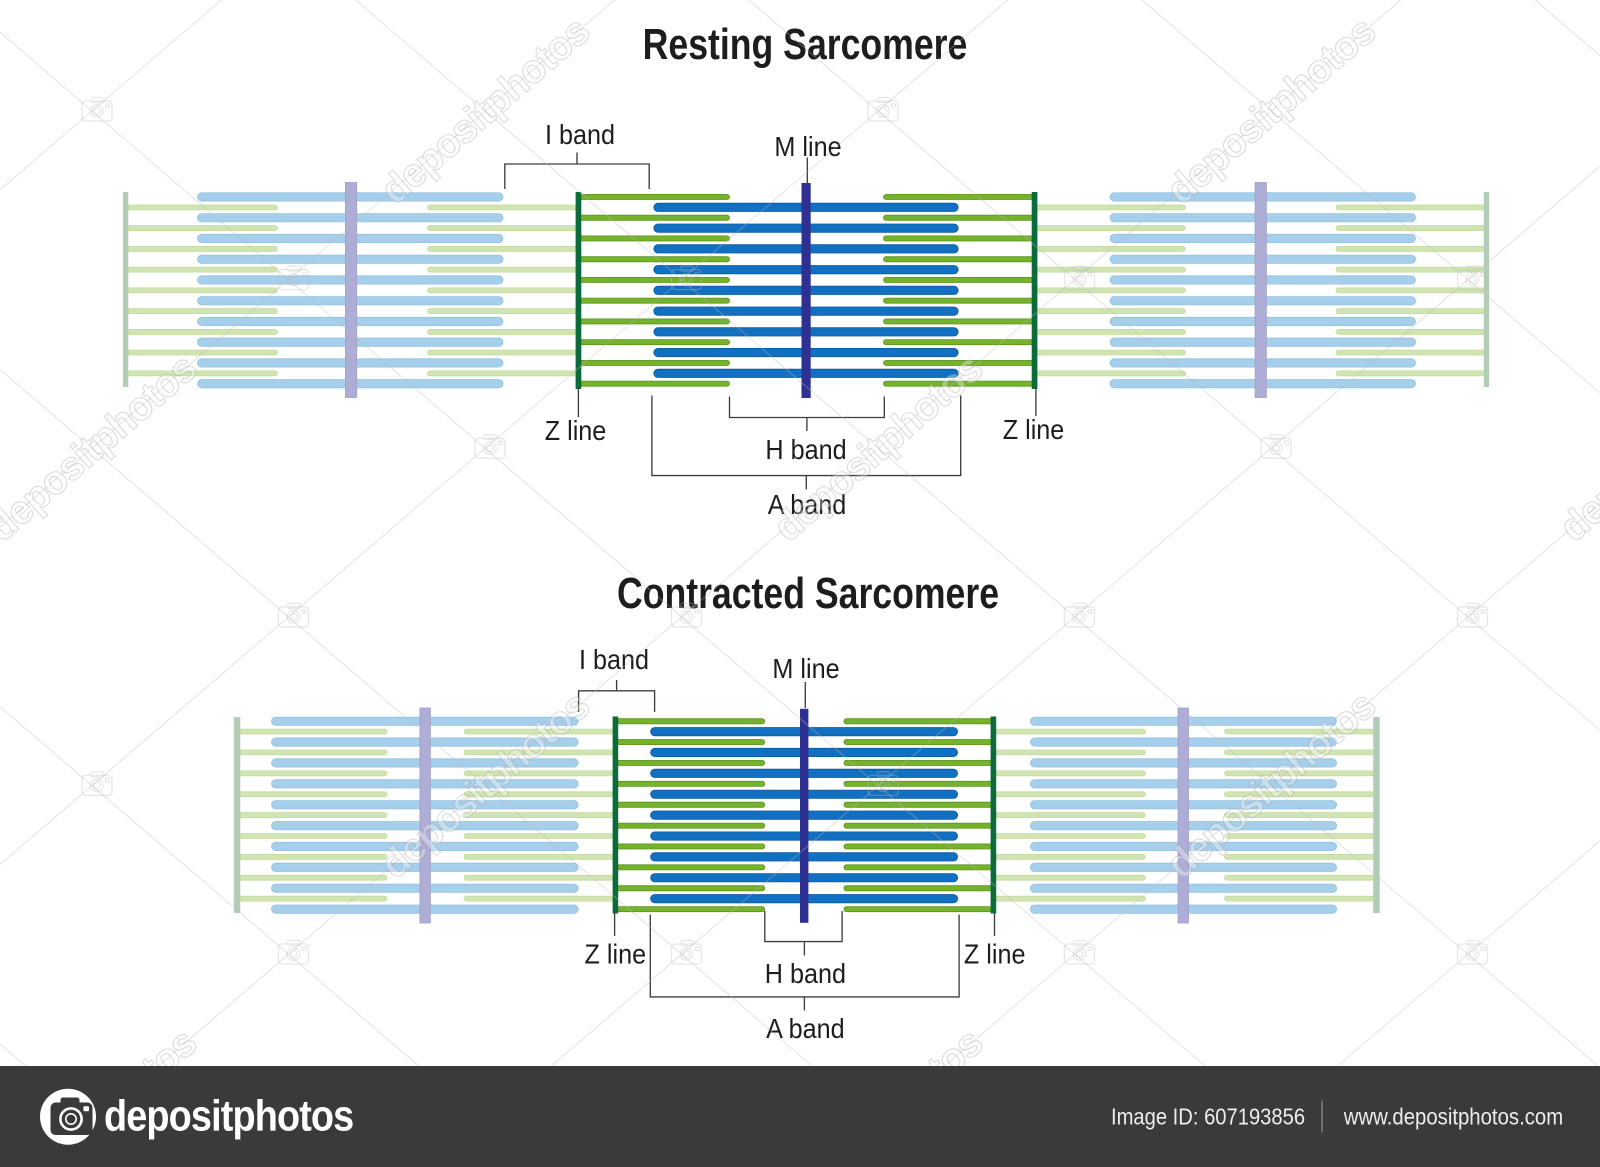 Image resolution: width=1600 pixels, height=1167 pixels. Describe the element at coordinates (228, 1115) in the screenshot. I see `svg-text: depositphotos` at that location.